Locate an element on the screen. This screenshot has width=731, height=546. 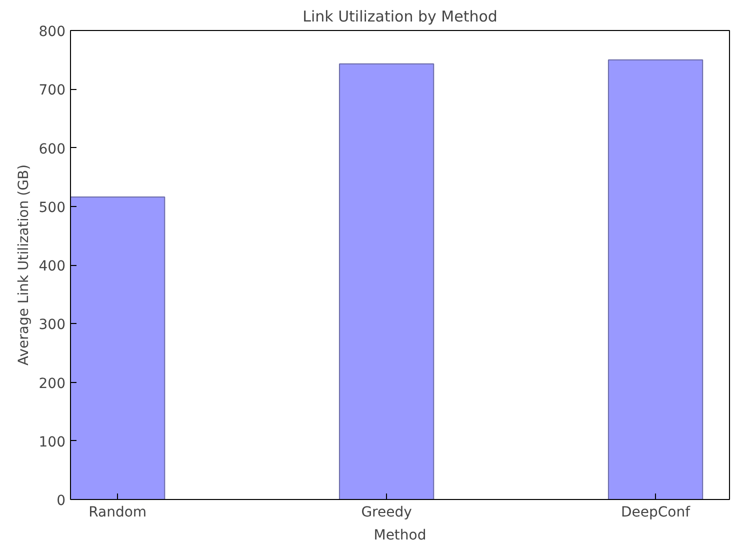
x-tick-label: Random is located at coordinates (117, 512).